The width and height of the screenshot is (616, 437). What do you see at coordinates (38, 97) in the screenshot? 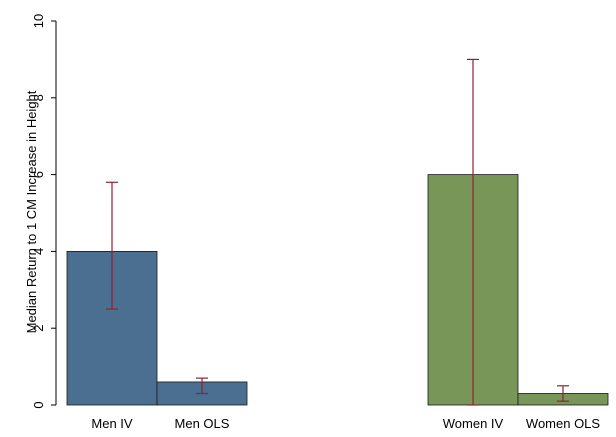
I see `y-tick-label: 8` at bounding box center [38, 97].